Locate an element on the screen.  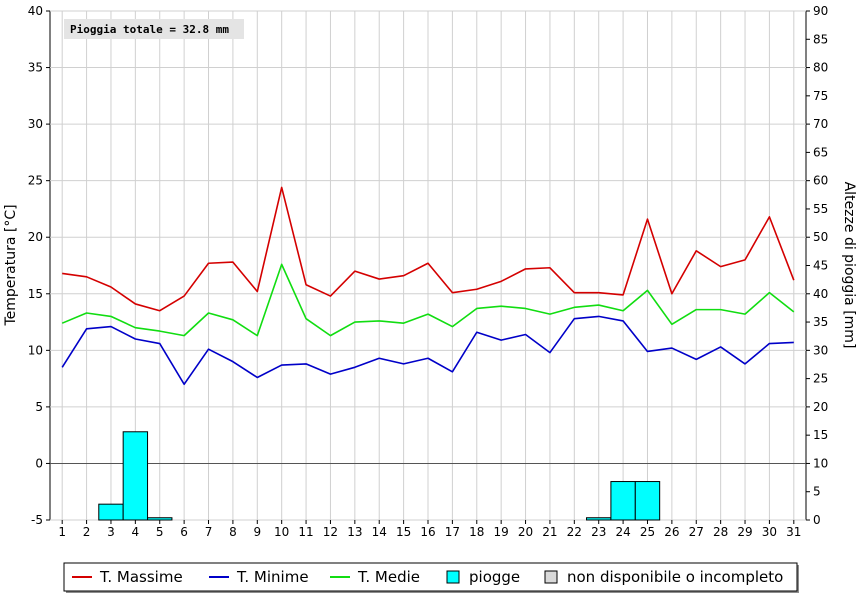
x-tick-label: 29 is located at coordinates (744, 532).